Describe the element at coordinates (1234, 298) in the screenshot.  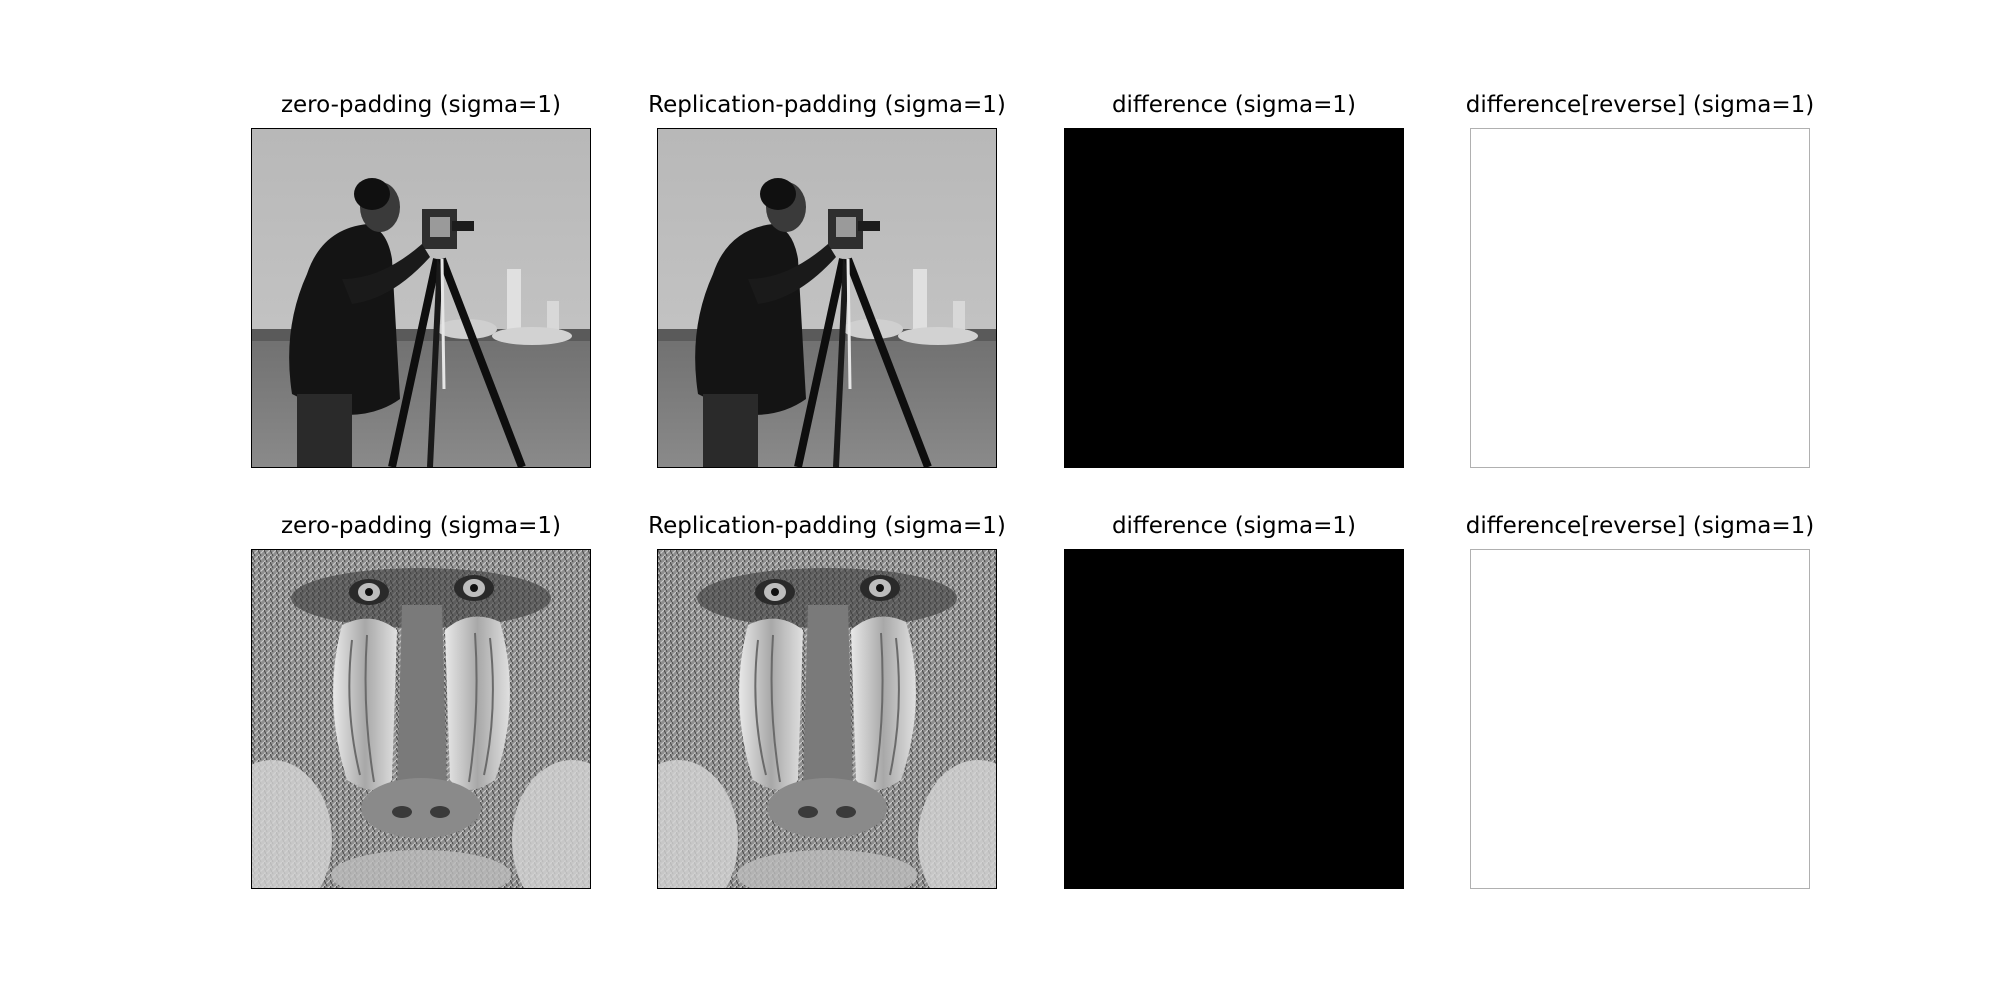
I see `cameraman-difference-image` at that location.